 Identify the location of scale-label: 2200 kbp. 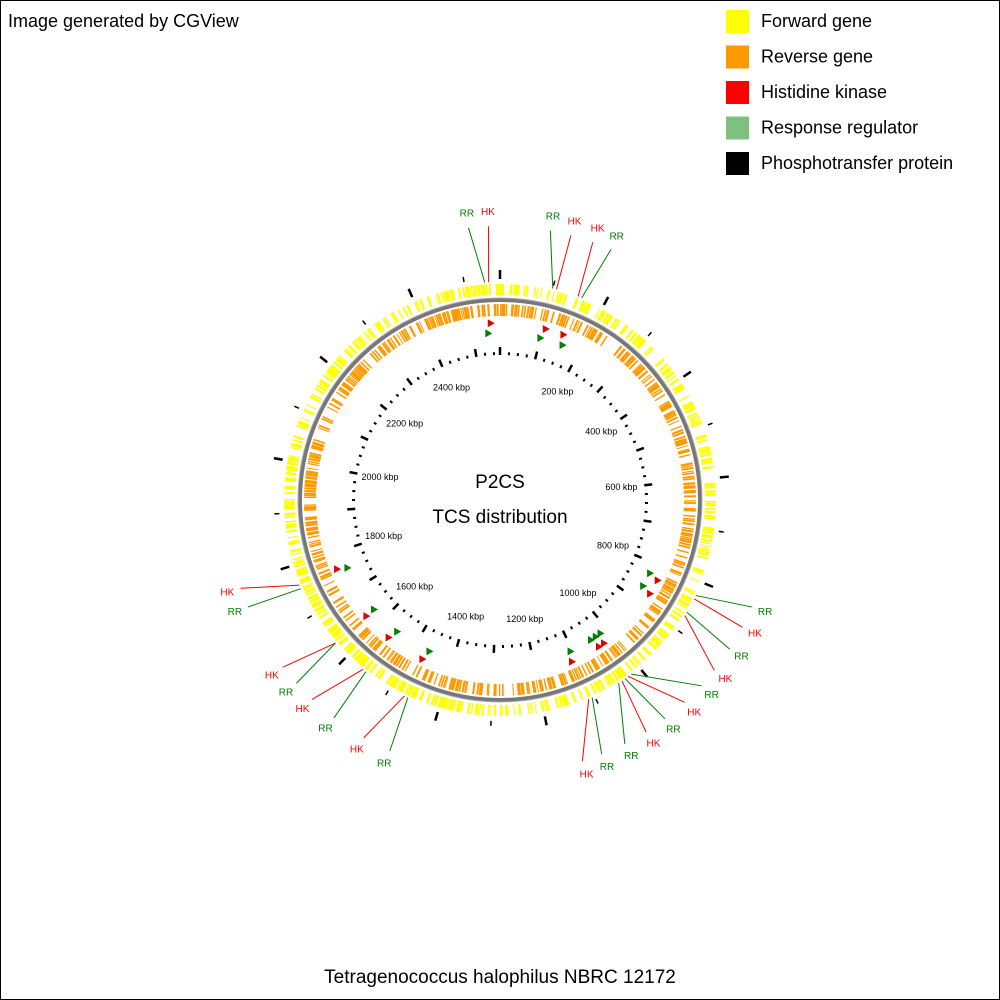
(404, 423).